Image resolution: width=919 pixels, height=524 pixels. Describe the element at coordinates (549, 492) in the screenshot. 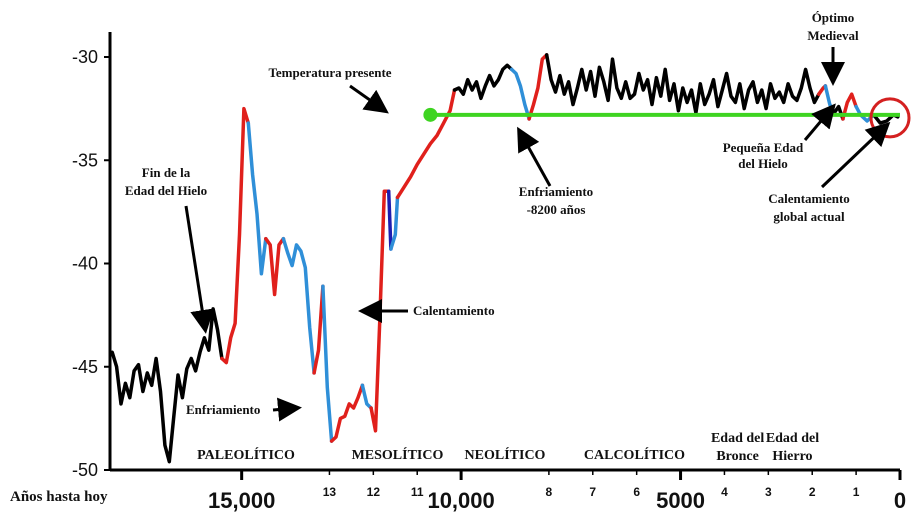

I see `x-tick-label-minor: 8` at that location.